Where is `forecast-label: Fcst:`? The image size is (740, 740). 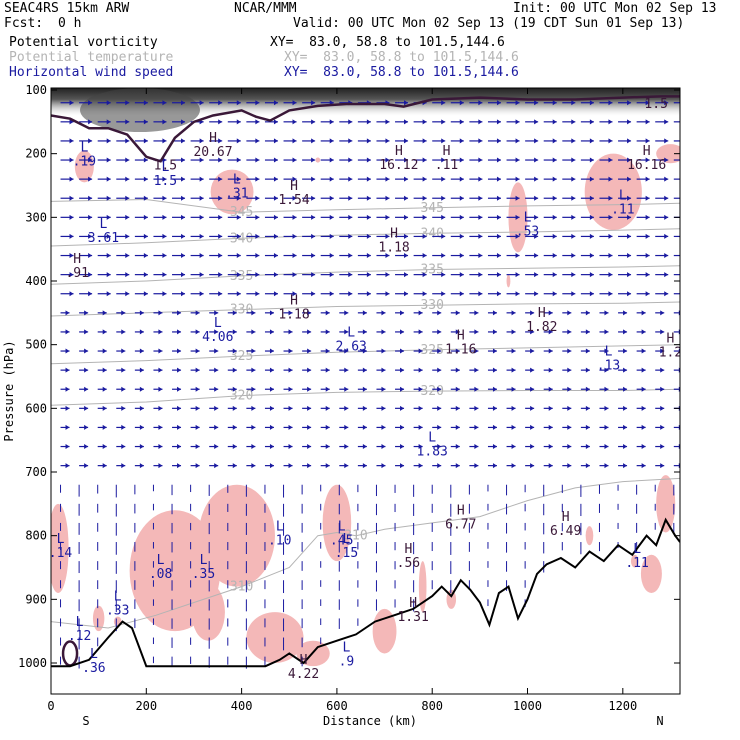
forecast-label: Fcst: is located at coordinates (24, 23).